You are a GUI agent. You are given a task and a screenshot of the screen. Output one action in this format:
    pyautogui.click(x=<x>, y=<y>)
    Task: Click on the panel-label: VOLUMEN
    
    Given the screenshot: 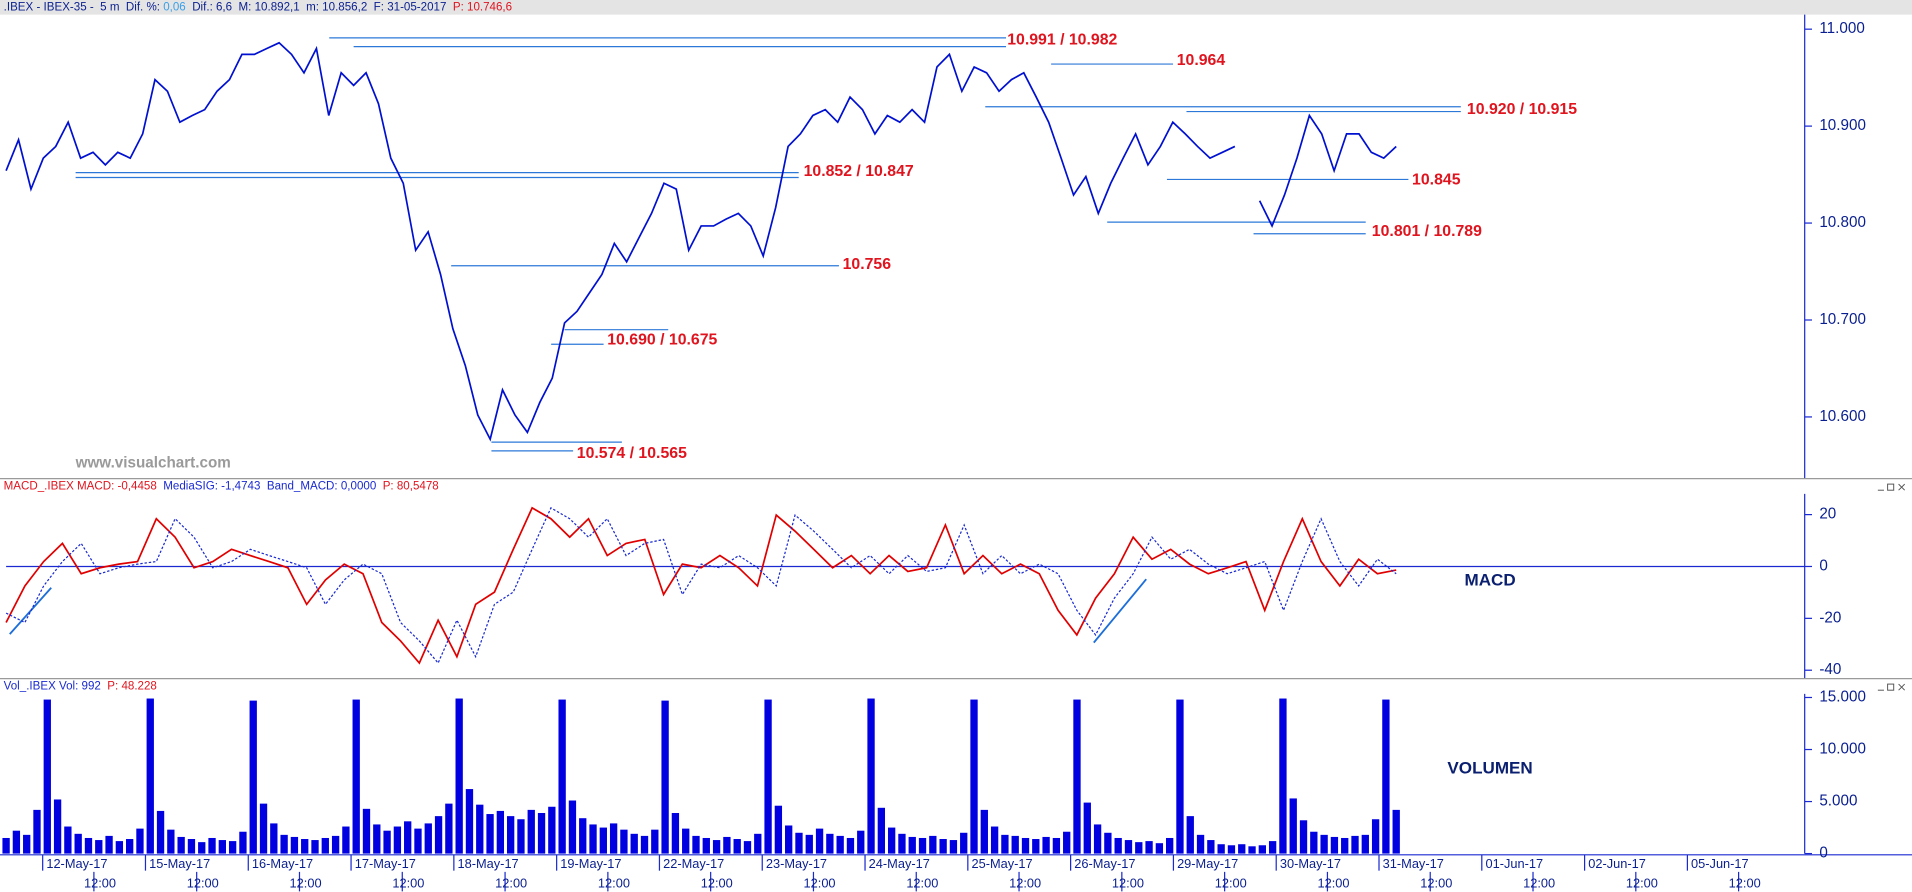 What is the action you would take?
    pyautogui.click(x=1489, y=767)
    